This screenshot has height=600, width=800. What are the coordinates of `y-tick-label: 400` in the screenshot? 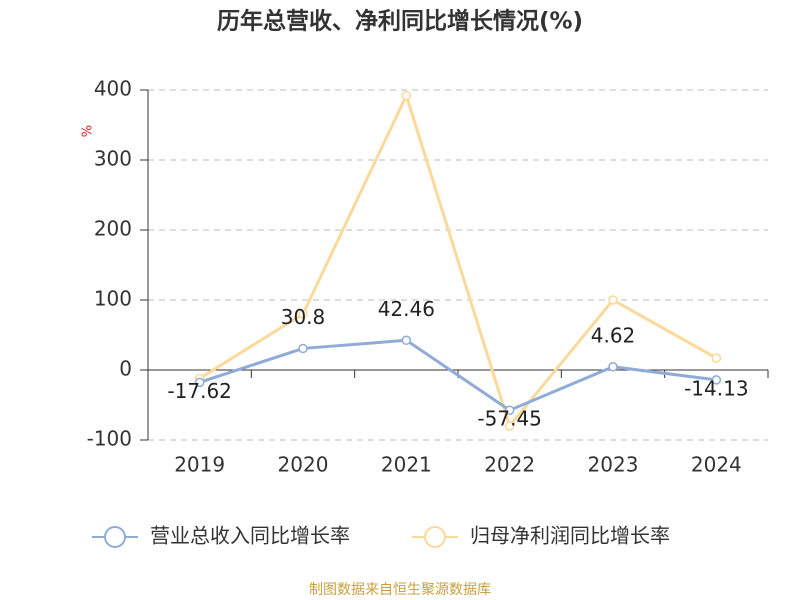 It's located at (113, 89).